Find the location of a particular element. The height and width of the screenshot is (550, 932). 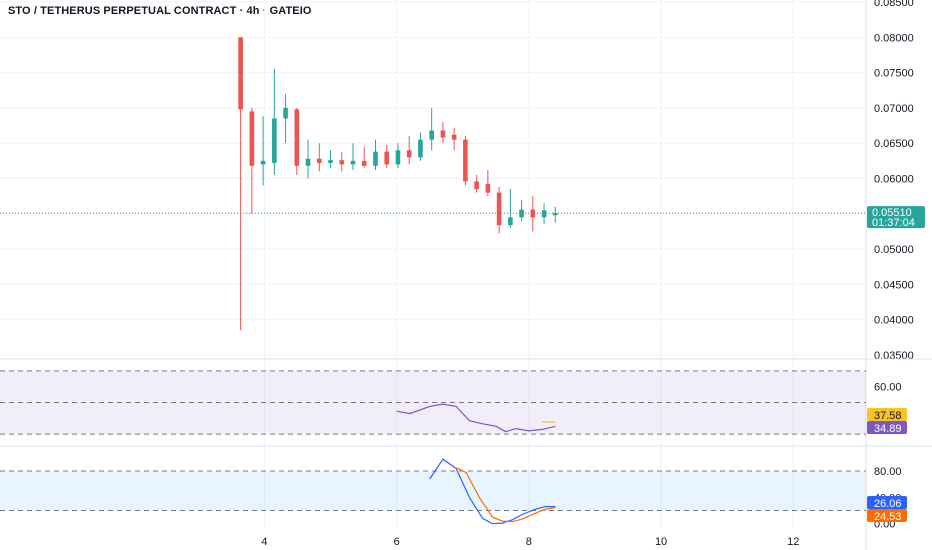

y-tick-label-7: 0.05000 is located at coordinates (894, 250).